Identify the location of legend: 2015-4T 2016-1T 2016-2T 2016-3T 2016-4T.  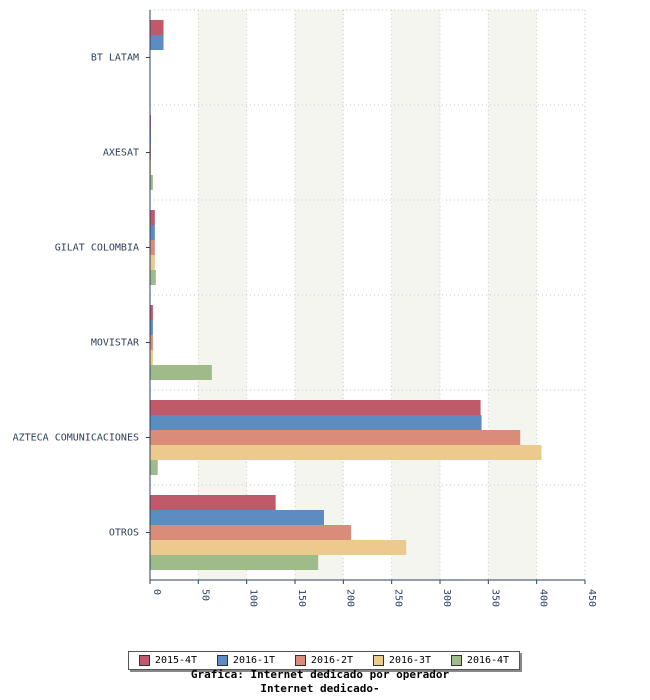
(324, 660).